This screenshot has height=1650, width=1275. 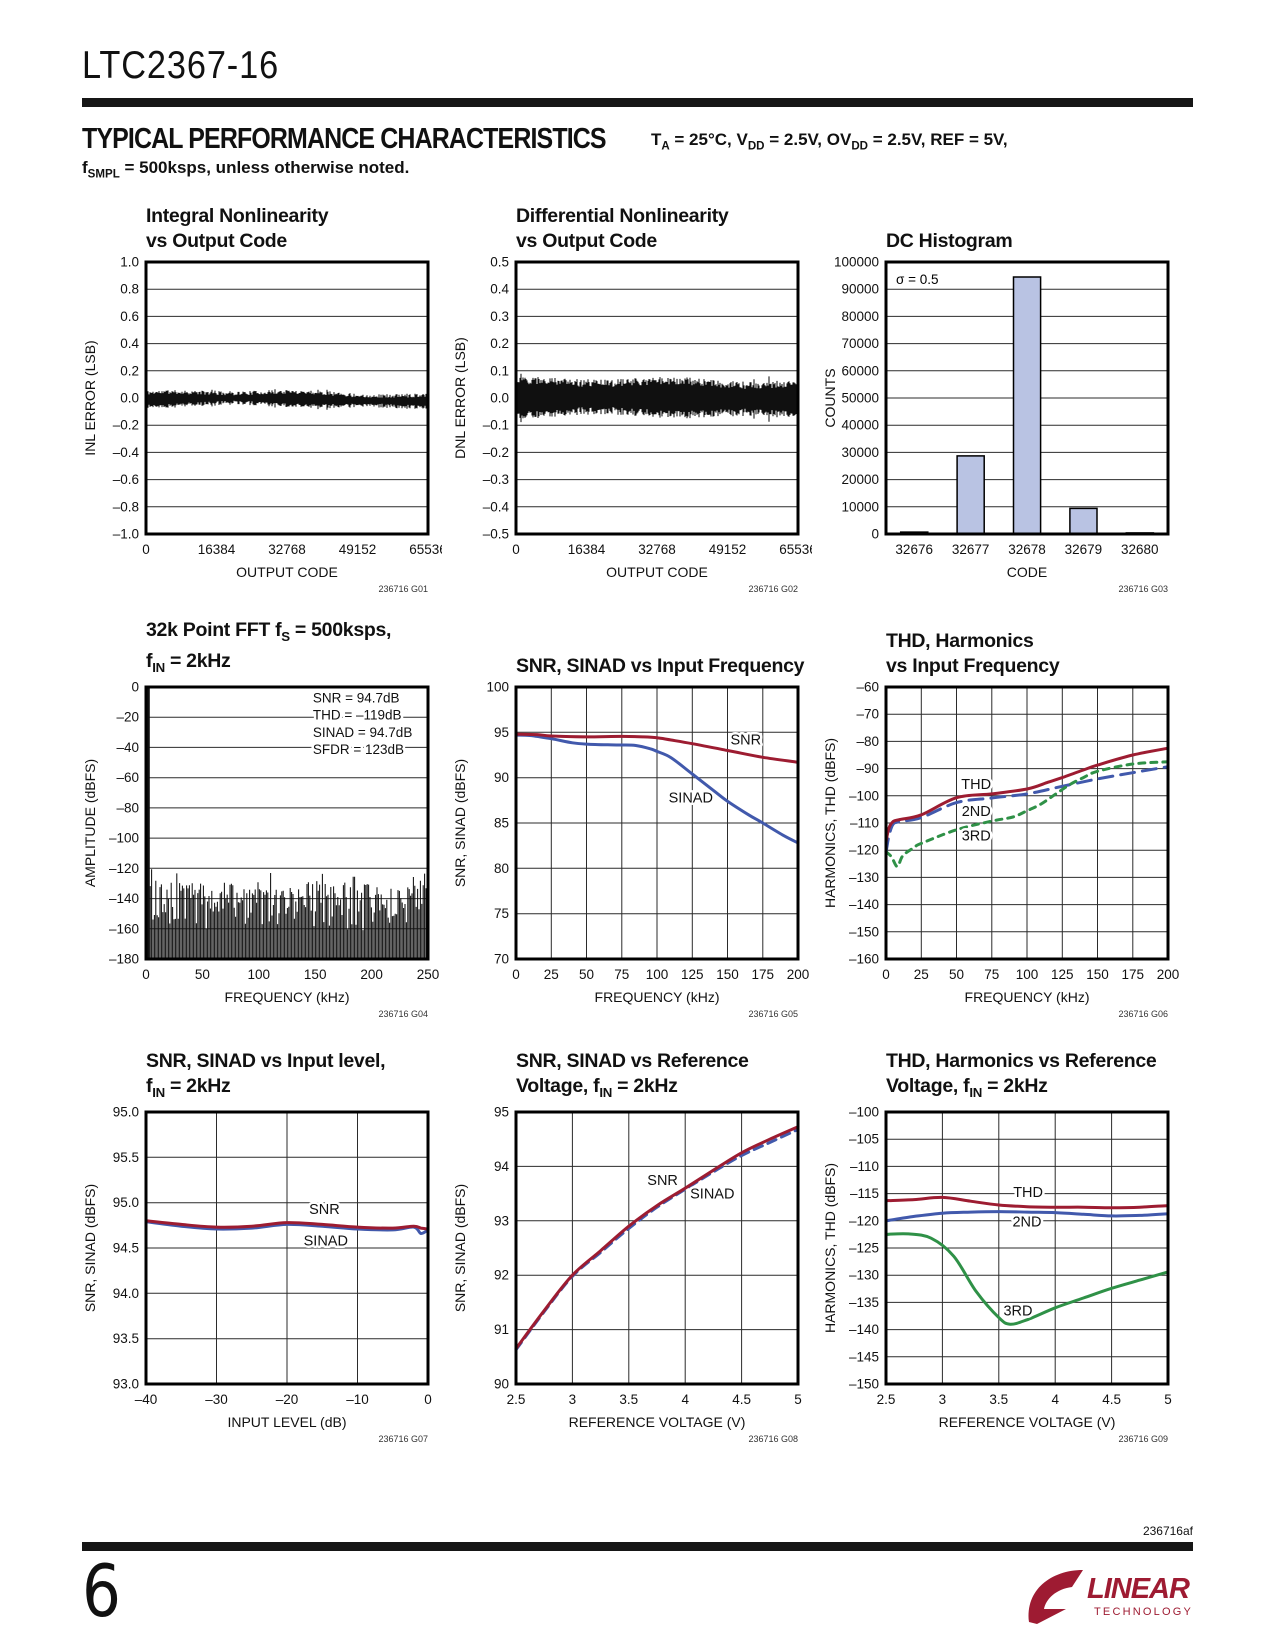 What do you see at coordinates (860, 452) in the screenshot?
I see `svg-text: 30000` at bounding box center [860, 452].